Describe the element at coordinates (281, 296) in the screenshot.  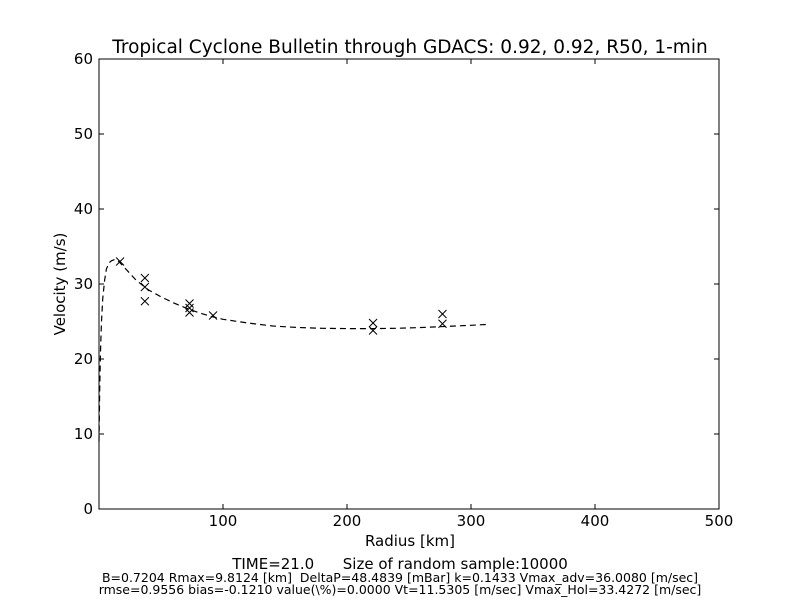
I see `data-points-layer` at that location.